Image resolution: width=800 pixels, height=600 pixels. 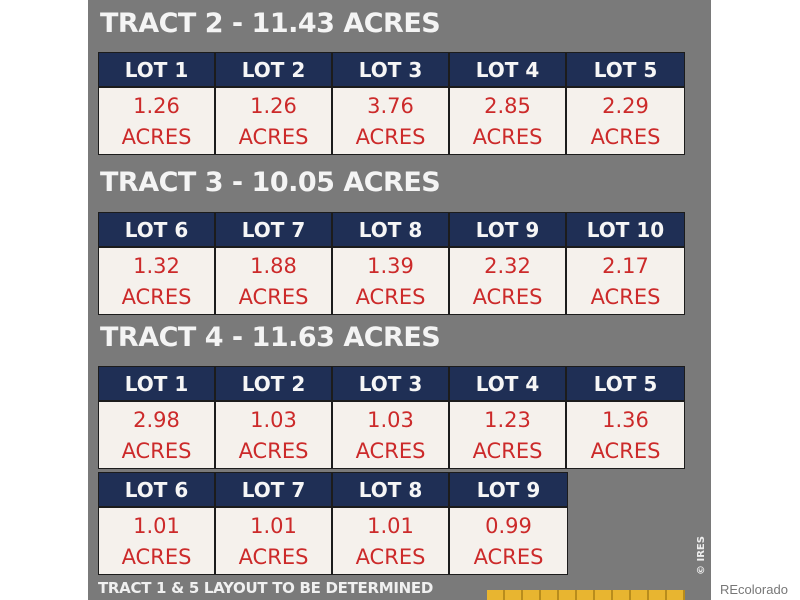 What do you see at coordinates (270, 337) in the screenshot?
I see `tract-title: TRACT 4 - 11.63 ACRES` at bounding box center [270, 337].